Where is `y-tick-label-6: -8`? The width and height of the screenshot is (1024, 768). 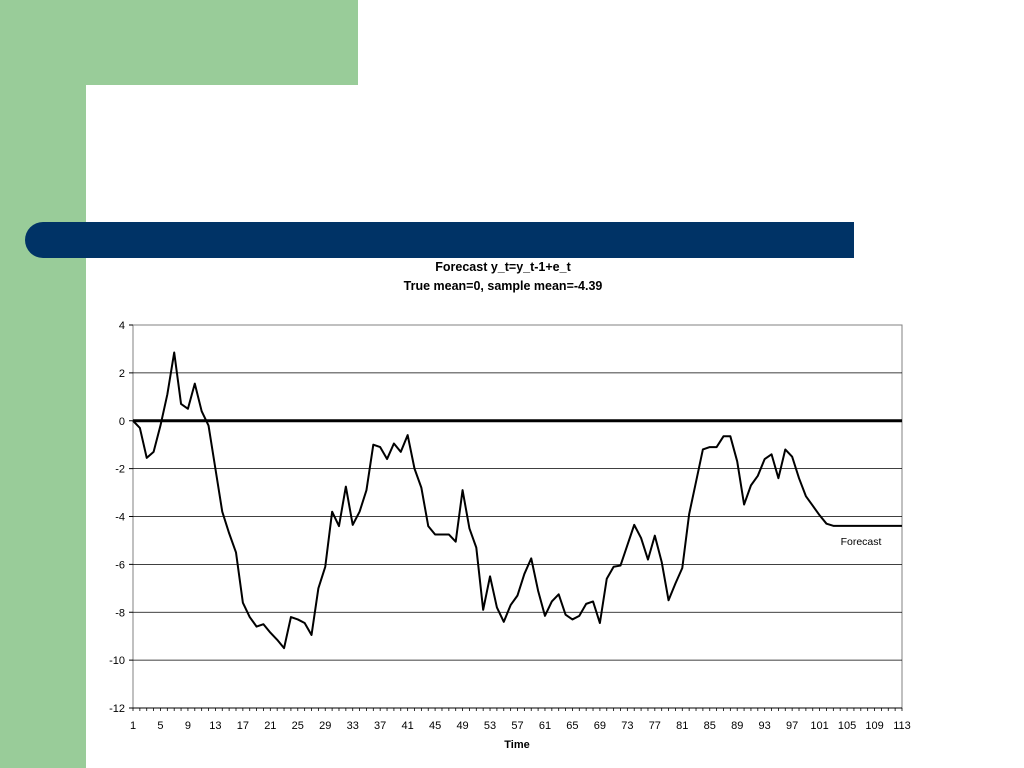
y-tick-label-6: -8 is located at coordinates (120, 613).